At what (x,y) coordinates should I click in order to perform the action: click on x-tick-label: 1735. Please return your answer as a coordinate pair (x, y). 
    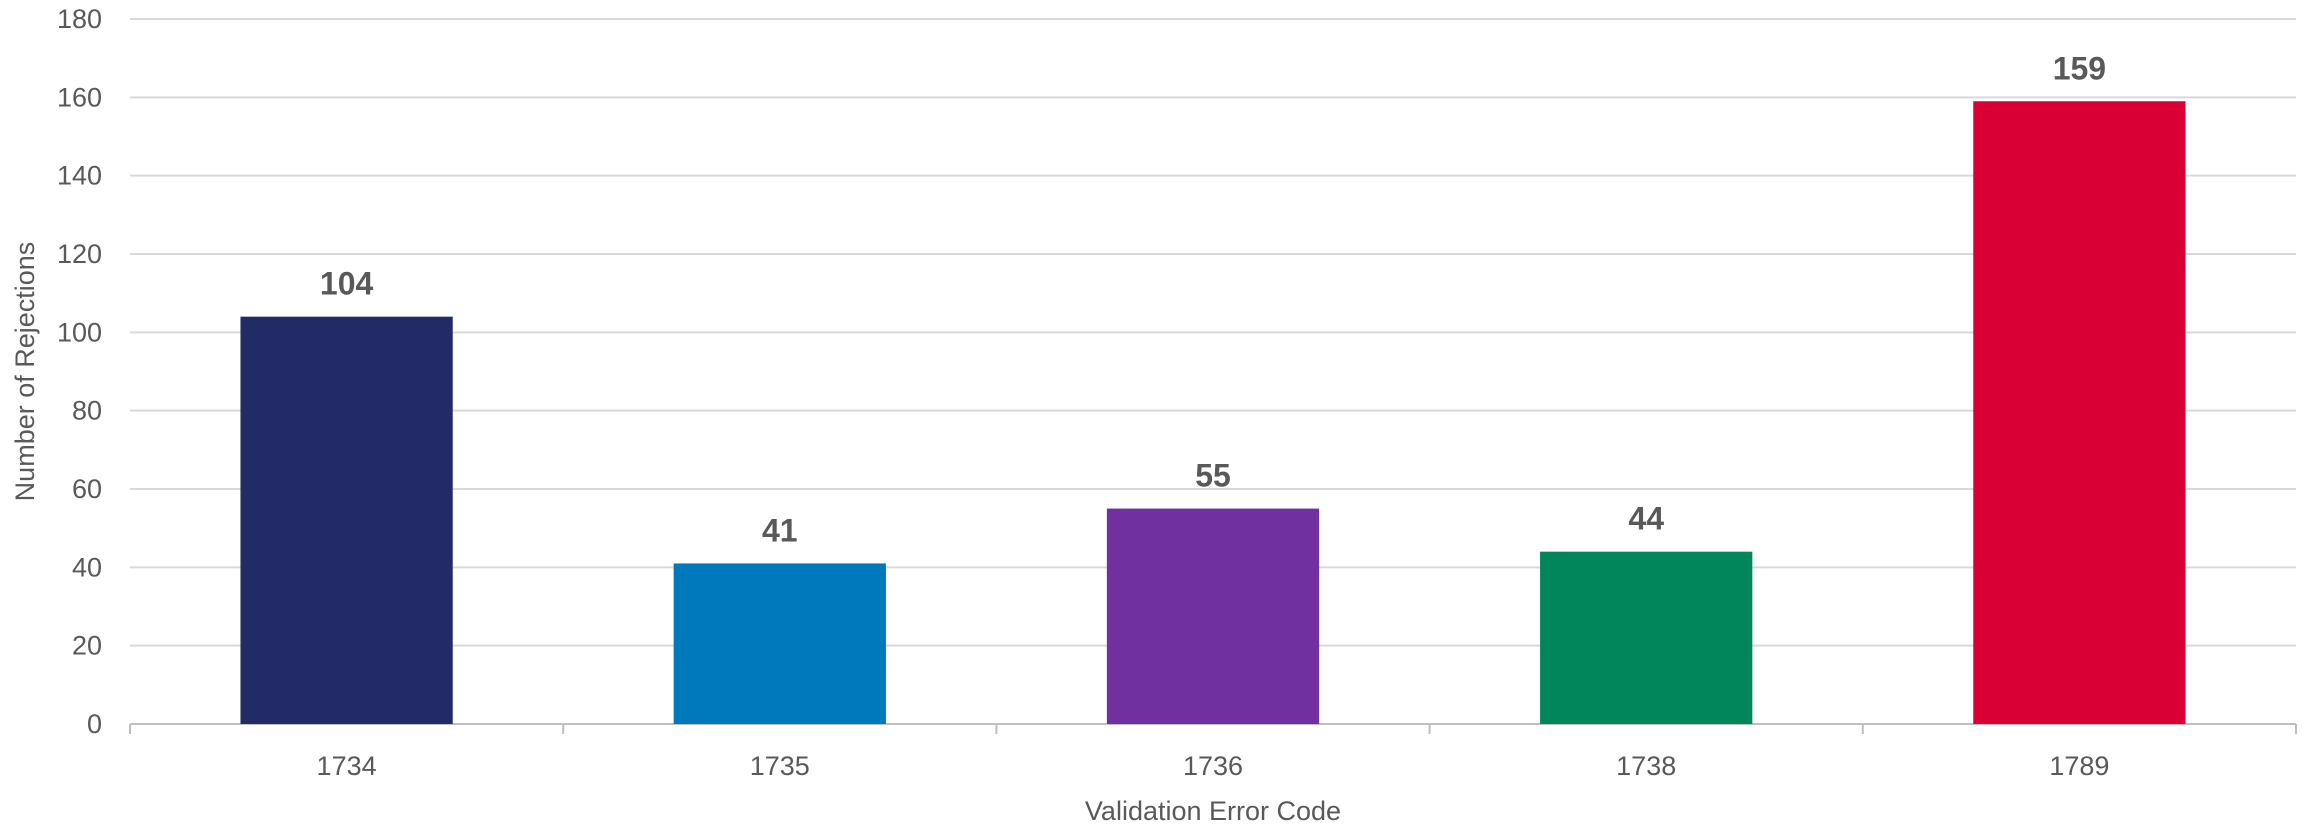
    Looking at the image, I should click on (780, 766).